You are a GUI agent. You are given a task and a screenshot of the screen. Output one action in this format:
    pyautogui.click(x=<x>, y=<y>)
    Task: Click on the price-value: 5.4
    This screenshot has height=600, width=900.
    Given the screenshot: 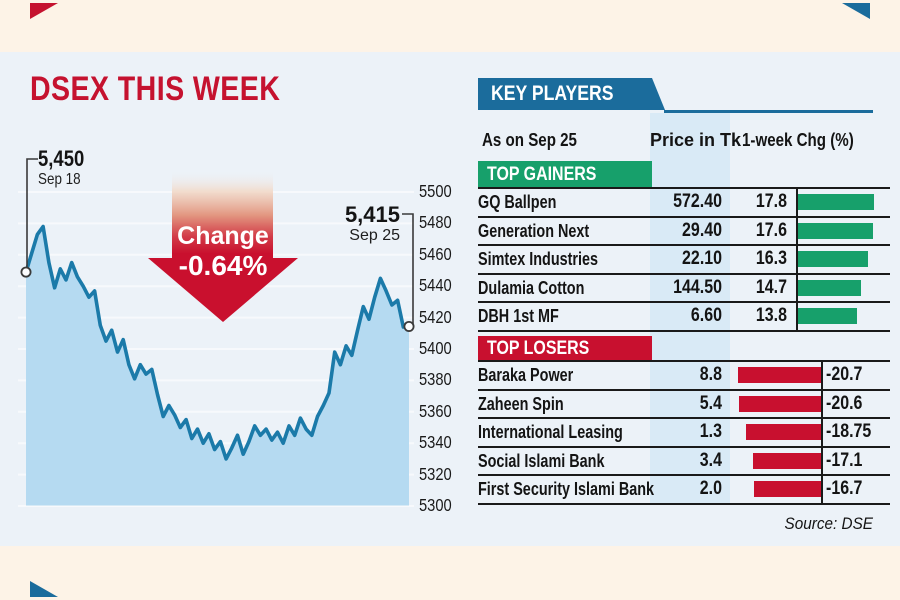 What is the action you would take?
    pyautogui.click(x=710, y=403)
    